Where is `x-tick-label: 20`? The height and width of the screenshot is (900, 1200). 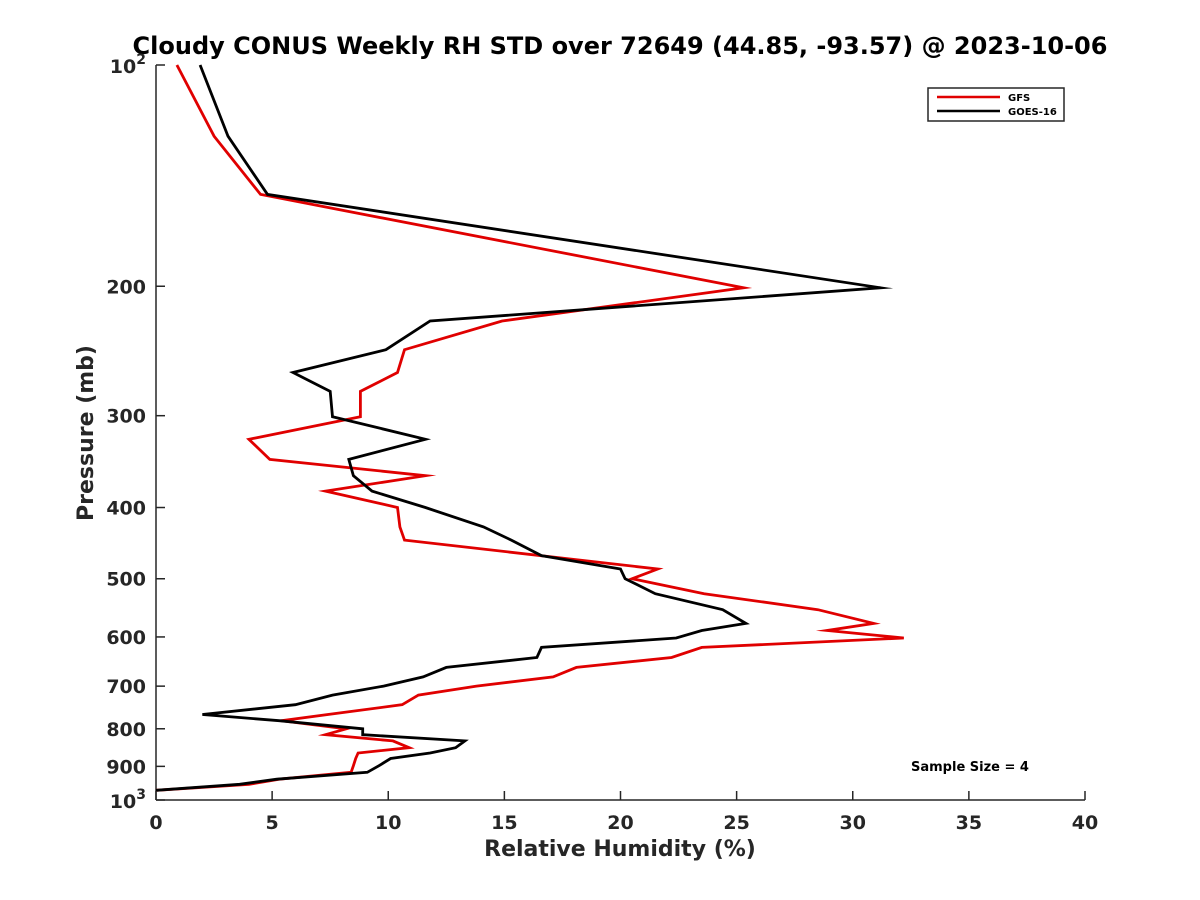
x-tick-label: 20 is located at coordinates (620, 823).